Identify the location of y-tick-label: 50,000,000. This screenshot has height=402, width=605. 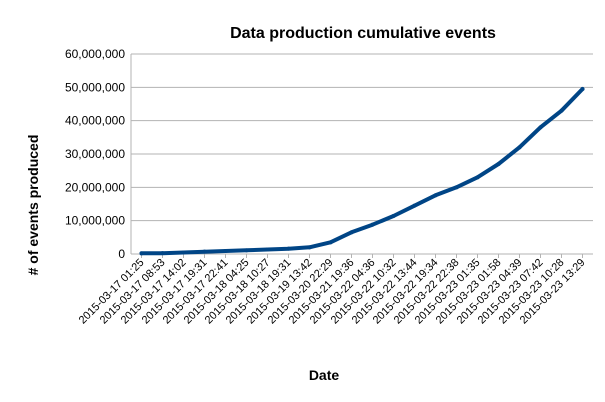
(95, 87).